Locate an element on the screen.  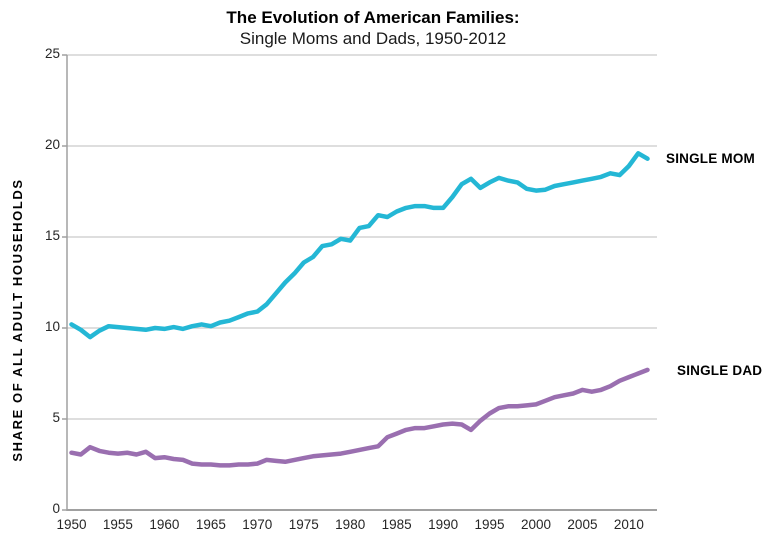
x-tick-label-2010: 2010 is located at coordinates (628, 524).